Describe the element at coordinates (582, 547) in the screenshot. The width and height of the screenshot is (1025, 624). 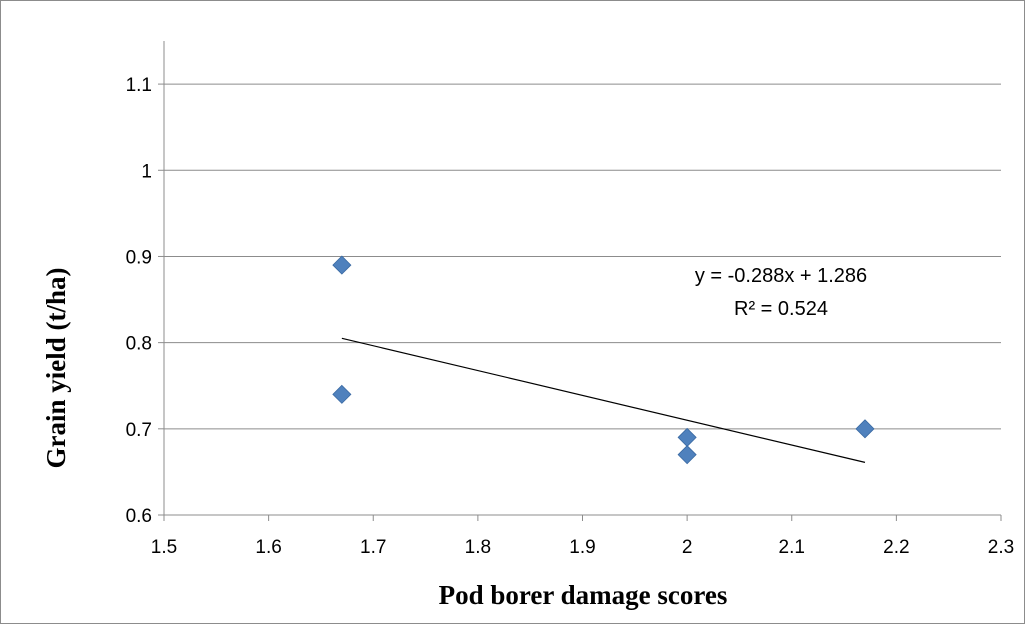
I see `x-tick-label: 1.9` at that location.